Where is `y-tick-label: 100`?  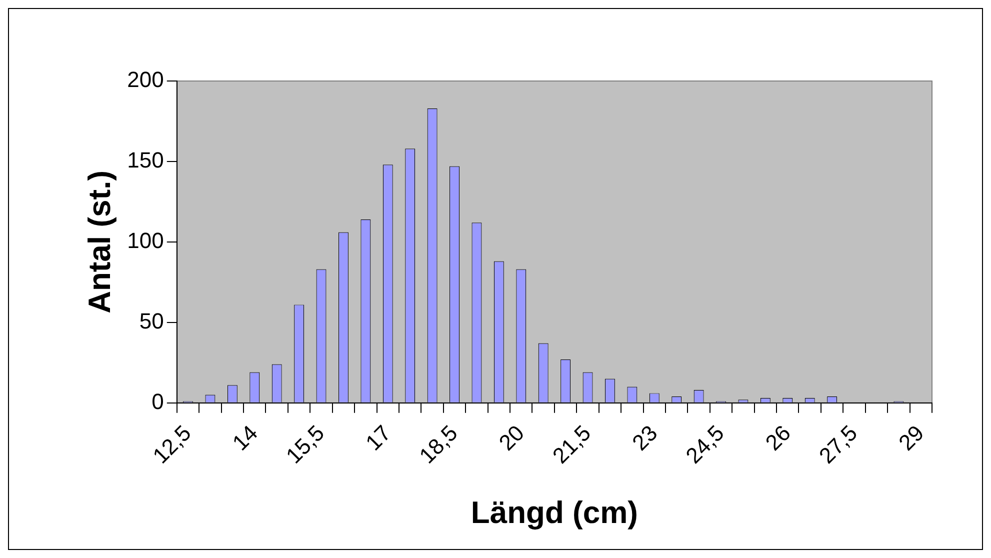
y-tick-label: 100 is located at coordinates (145, 240).